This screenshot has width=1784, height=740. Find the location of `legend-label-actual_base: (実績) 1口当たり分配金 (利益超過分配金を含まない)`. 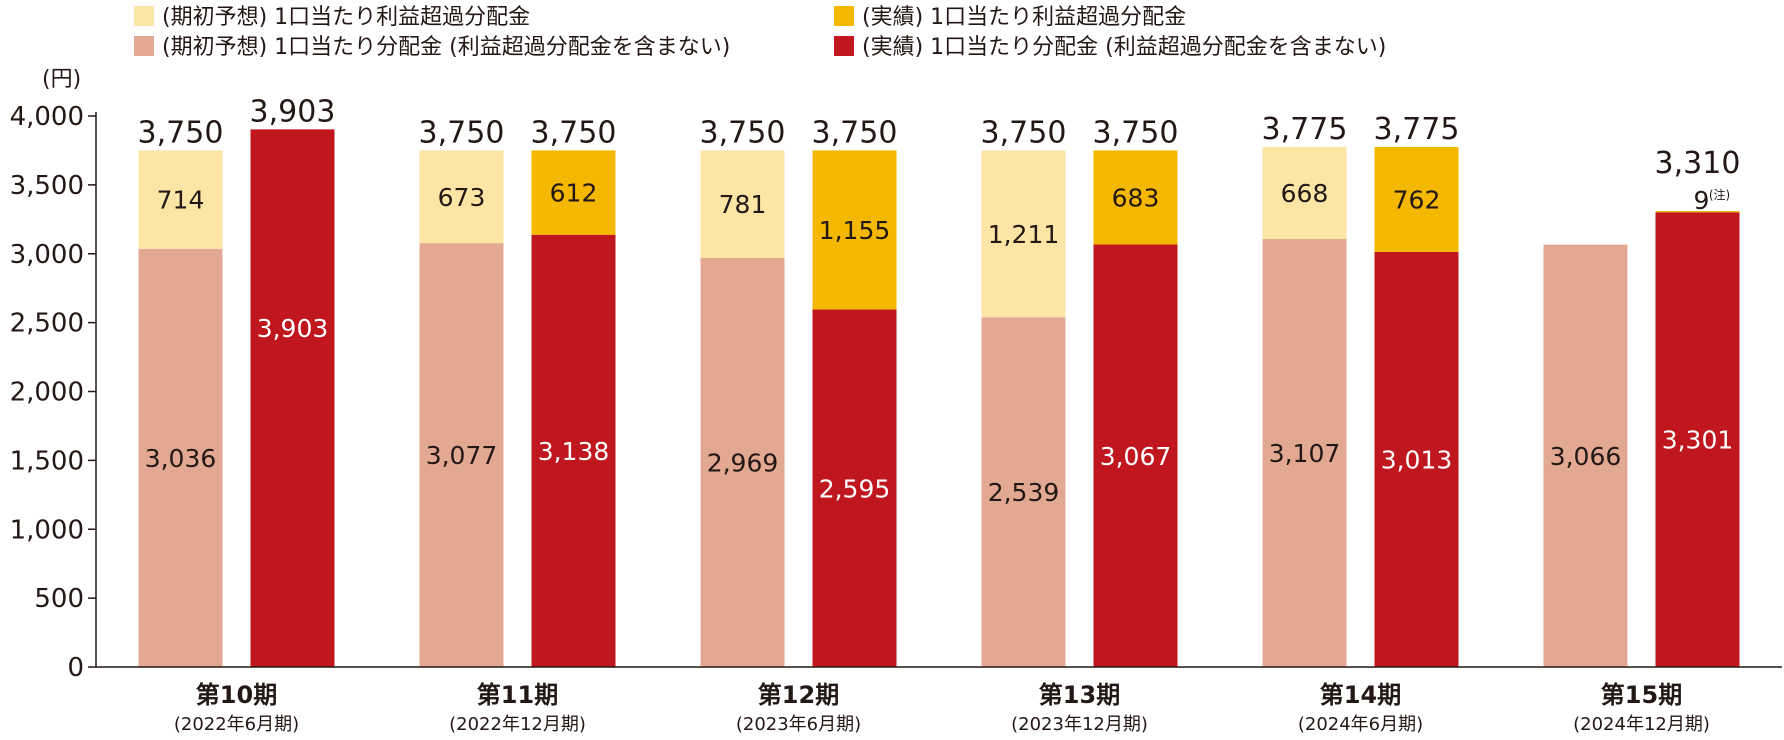

legend-label-actual_base: (実績) 1口当たり分配金 (利益超過分配金を含まない) is located at coordinates (1124, 47).